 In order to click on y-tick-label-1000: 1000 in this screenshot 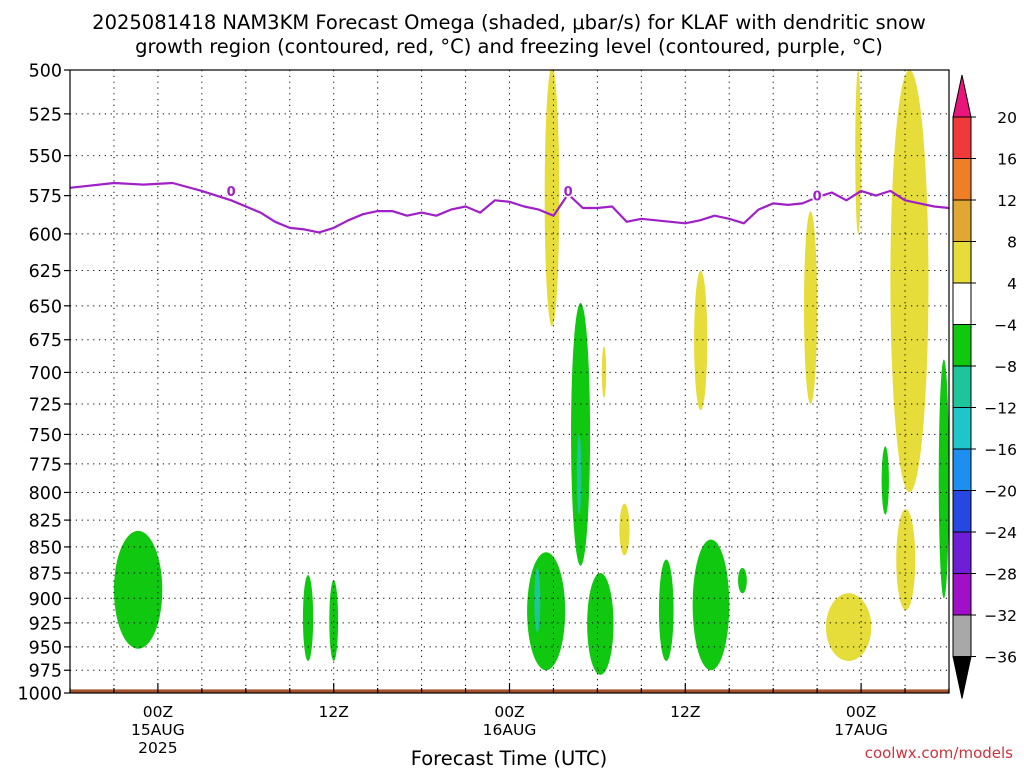, I will do `click(39, 695)`.